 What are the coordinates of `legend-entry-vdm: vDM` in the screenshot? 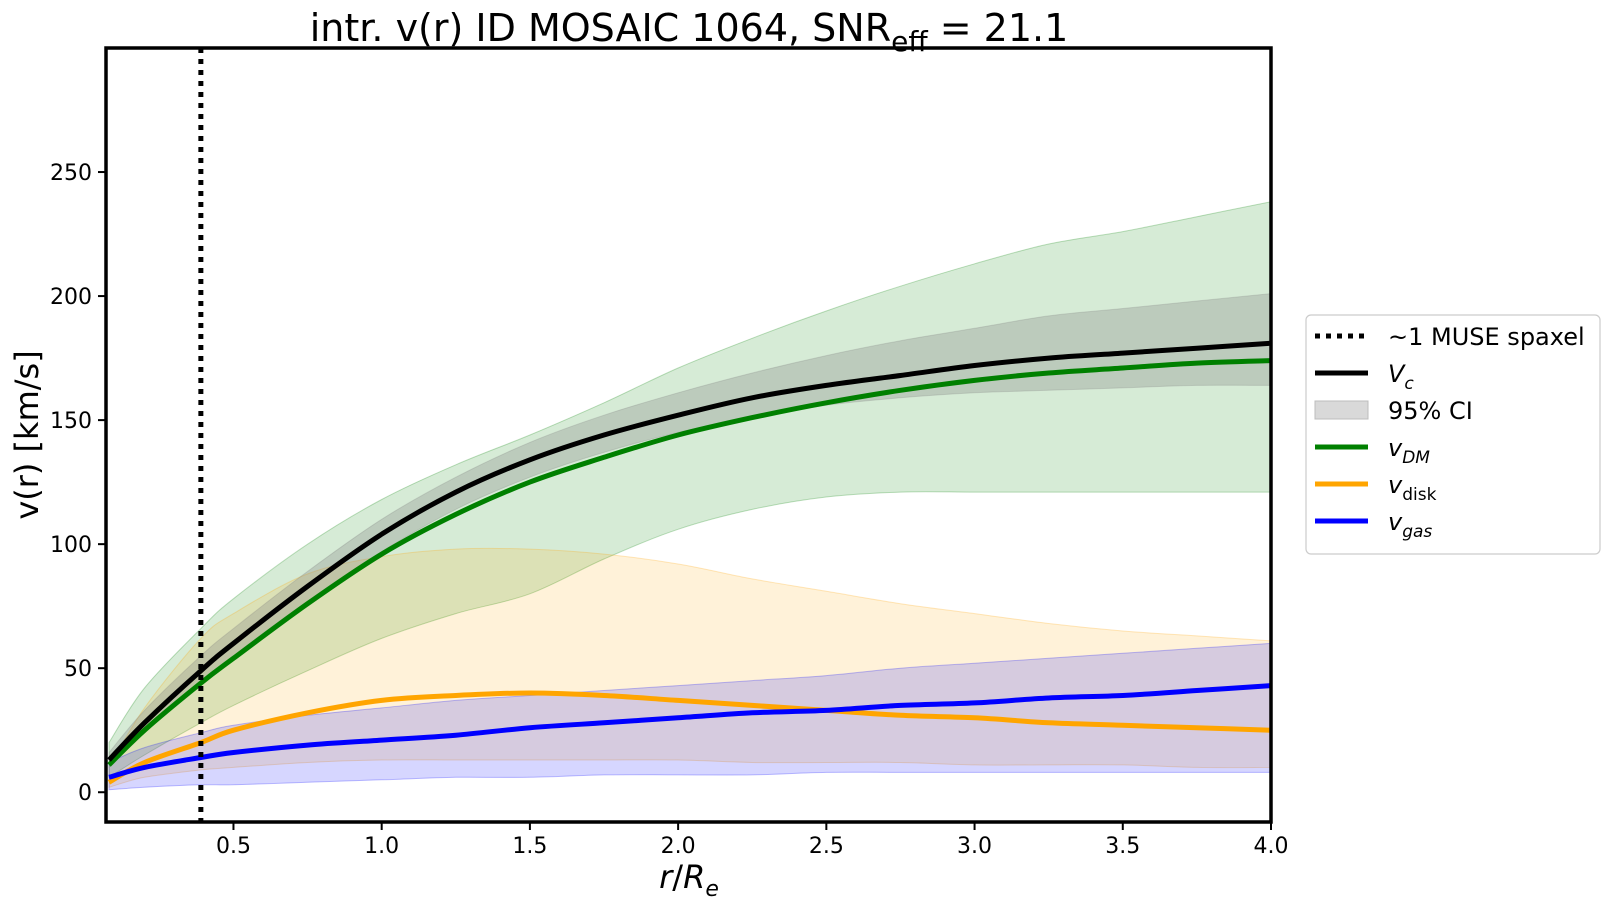 It's located at (1372, 451).